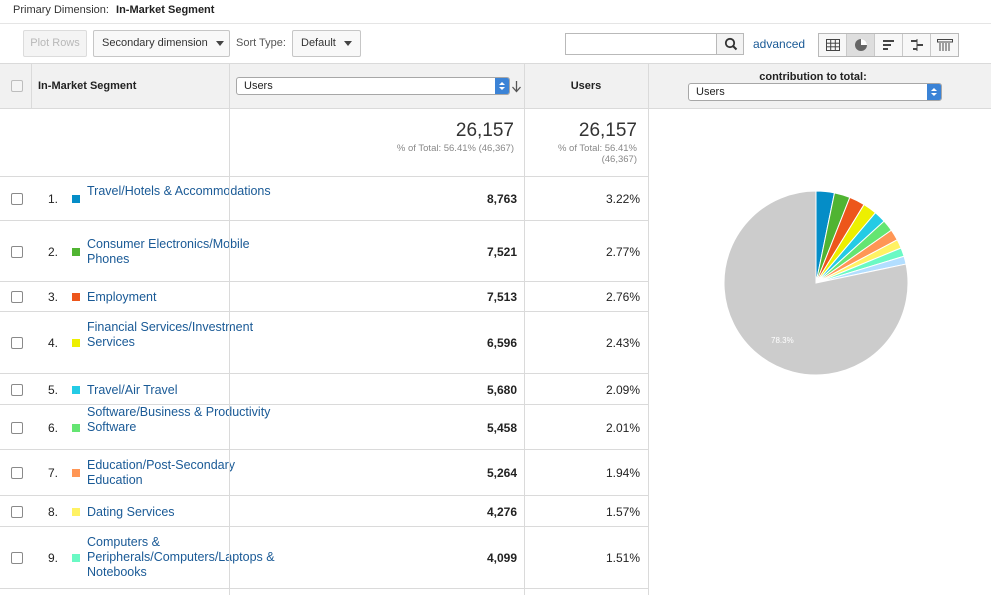 The image size is (991, 595). What do you see at coordinates (484, 130) in the screenshot?
I see `total-metric-value: 26,157` at bounding box center [484, 130].